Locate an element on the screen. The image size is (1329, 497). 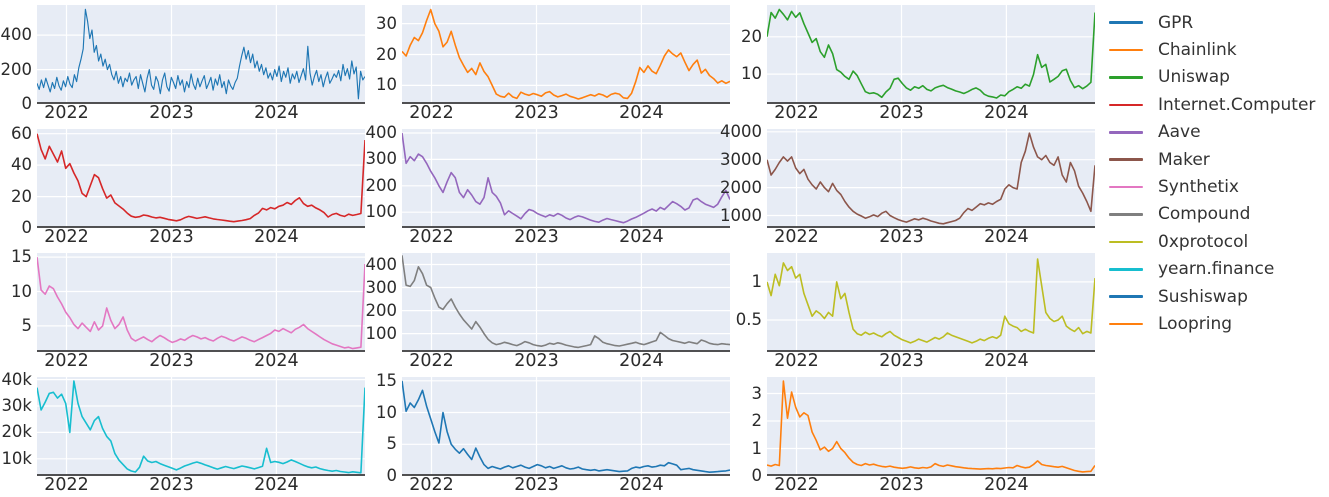
series-line-gpr is located at coordinates (201, 54).